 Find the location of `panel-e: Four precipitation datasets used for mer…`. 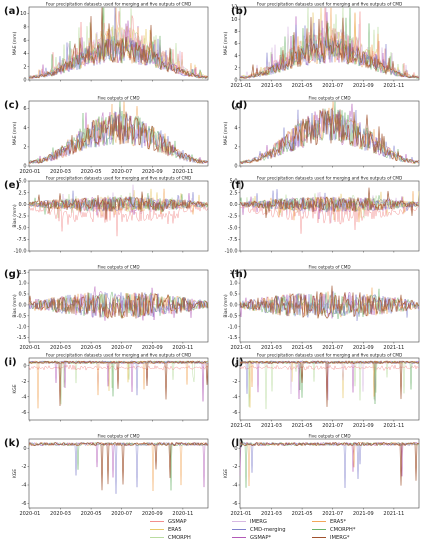

panel-e: Four precipitation datasets used for mer… is located at coordinates (106, 215).